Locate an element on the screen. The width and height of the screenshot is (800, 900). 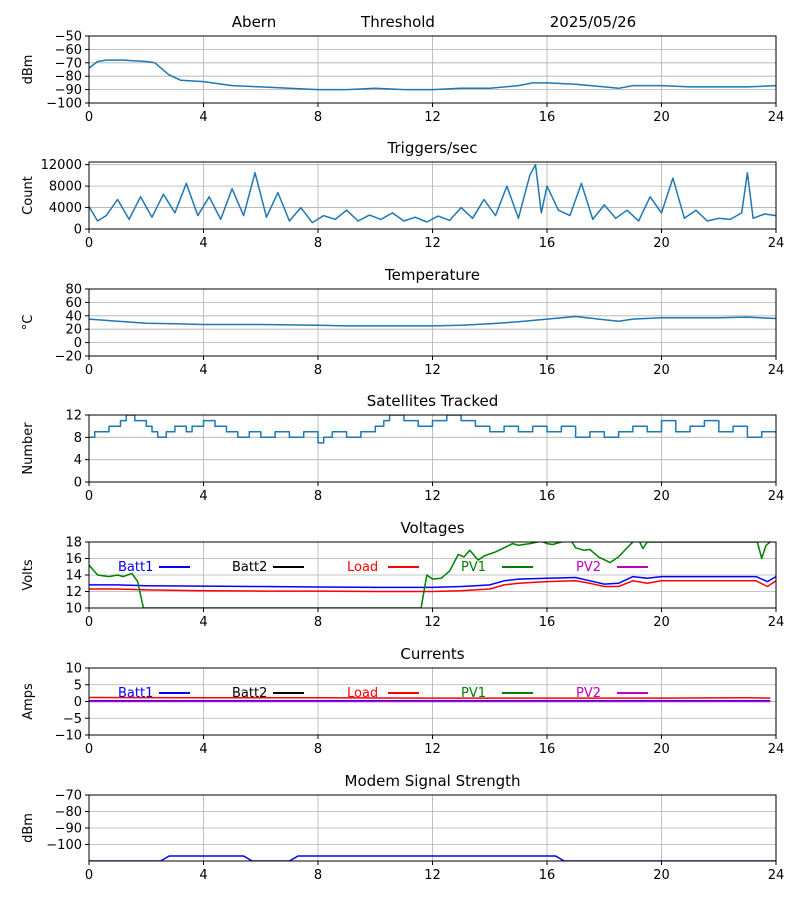
series-line-load is located at coordinates (430, 697).